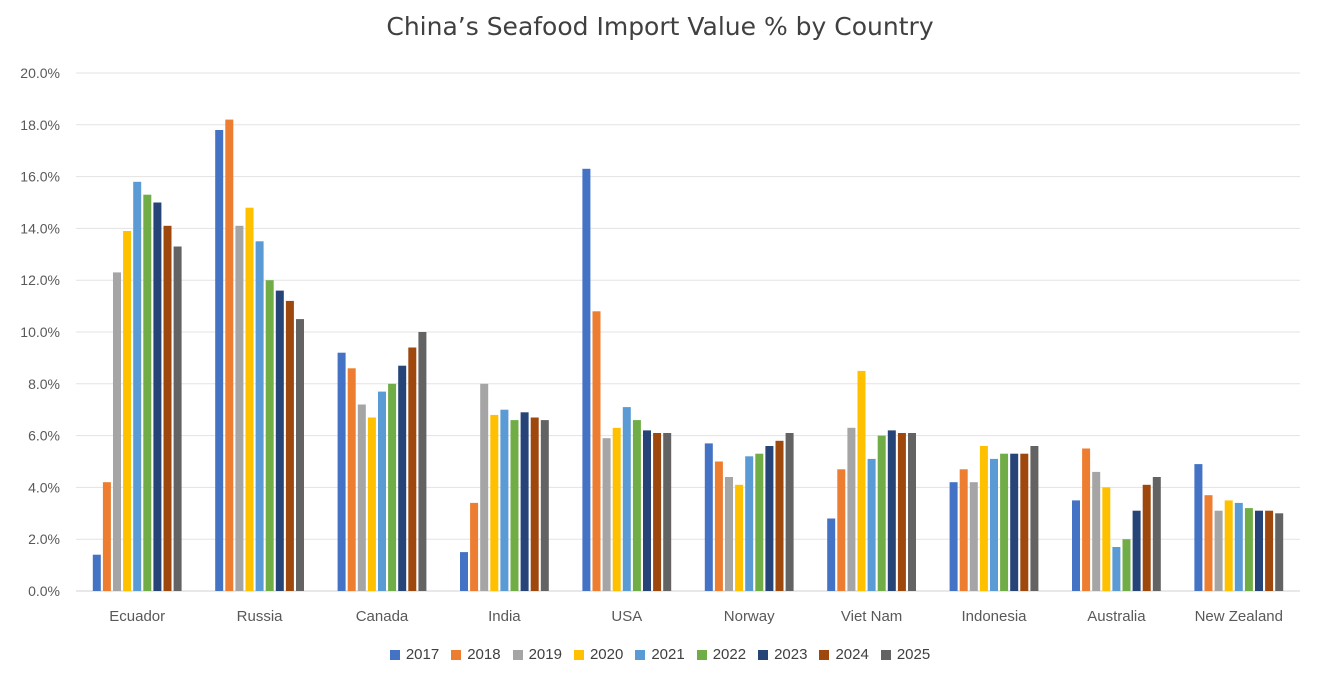 The height and width of the screenshot is (686, 1320). I want to click on legend-item: 2020, so click(598, 654).